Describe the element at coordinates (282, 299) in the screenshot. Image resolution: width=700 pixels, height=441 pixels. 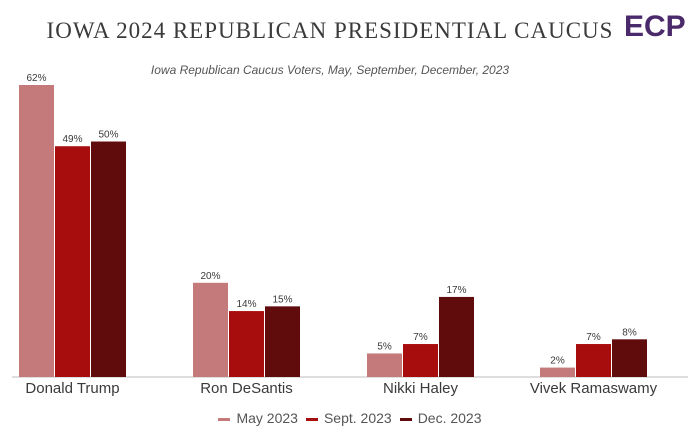
I see `data-label-1-2: 15%` at that location.